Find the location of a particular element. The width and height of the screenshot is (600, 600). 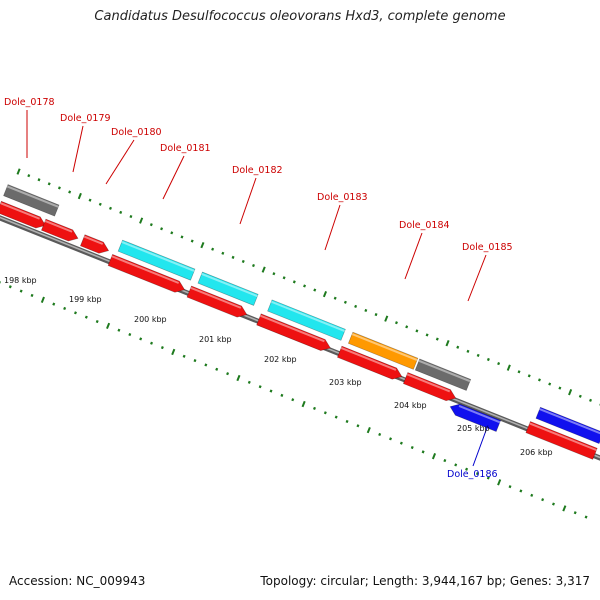

accession-text: Accession: NC_009943 is located at coordinates (77, 581).